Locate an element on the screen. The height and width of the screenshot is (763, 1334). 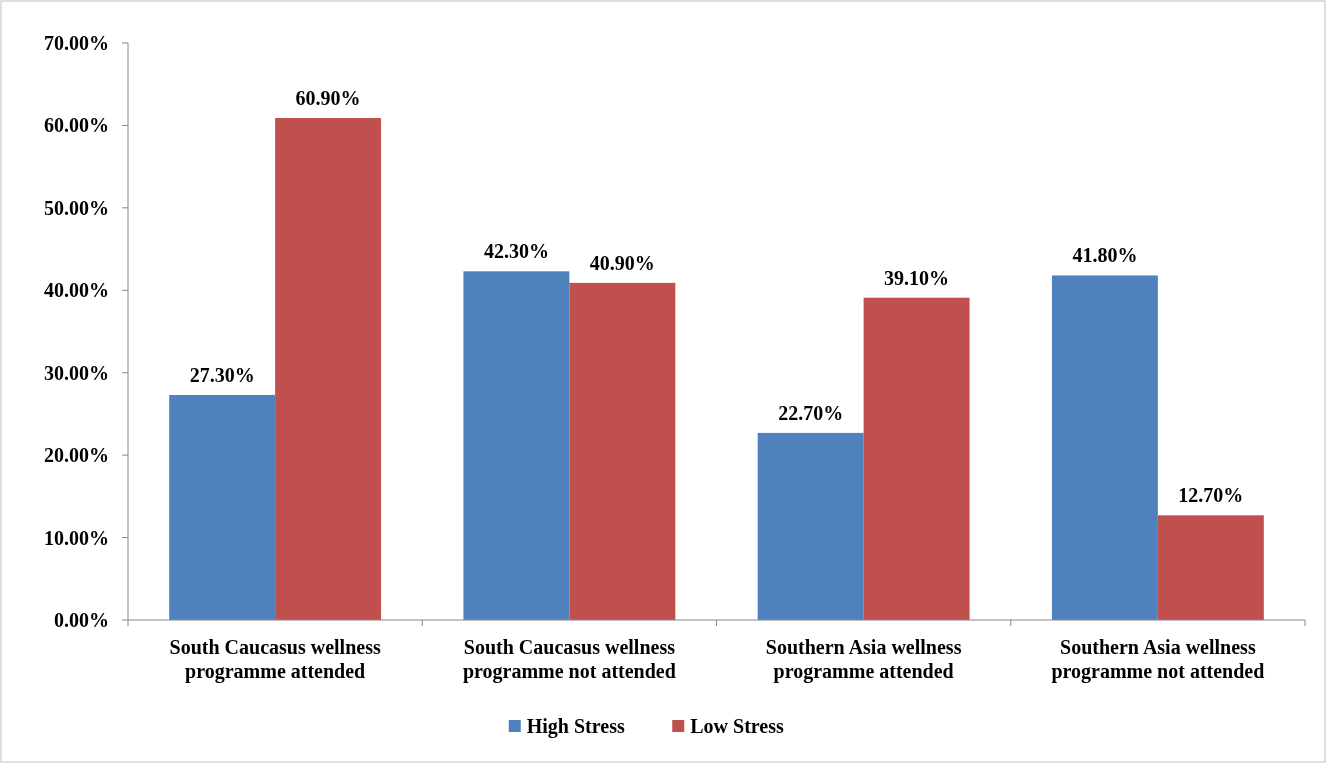
data-label: 12.70% is located at coordinates (1211, 495).